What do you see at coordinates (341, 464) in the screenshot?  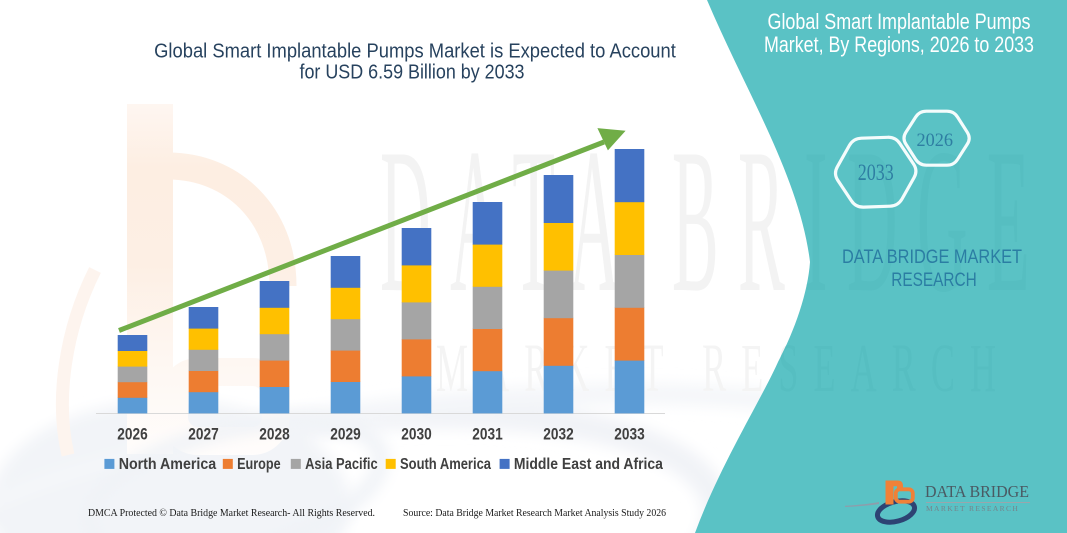 I see `svg-text: Asia Pacific` at bounding box center [341, 464].